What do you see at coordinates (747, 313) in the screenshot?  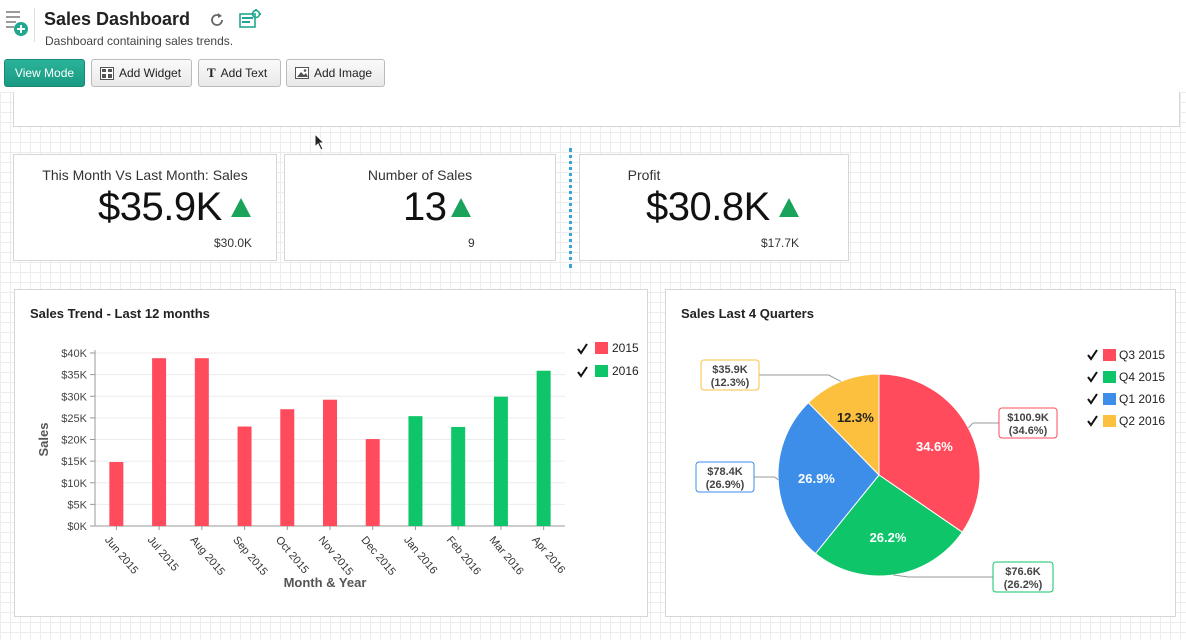 I see `chart-title: Sales Last 4 Quarters` at bounding box center [747, 313].